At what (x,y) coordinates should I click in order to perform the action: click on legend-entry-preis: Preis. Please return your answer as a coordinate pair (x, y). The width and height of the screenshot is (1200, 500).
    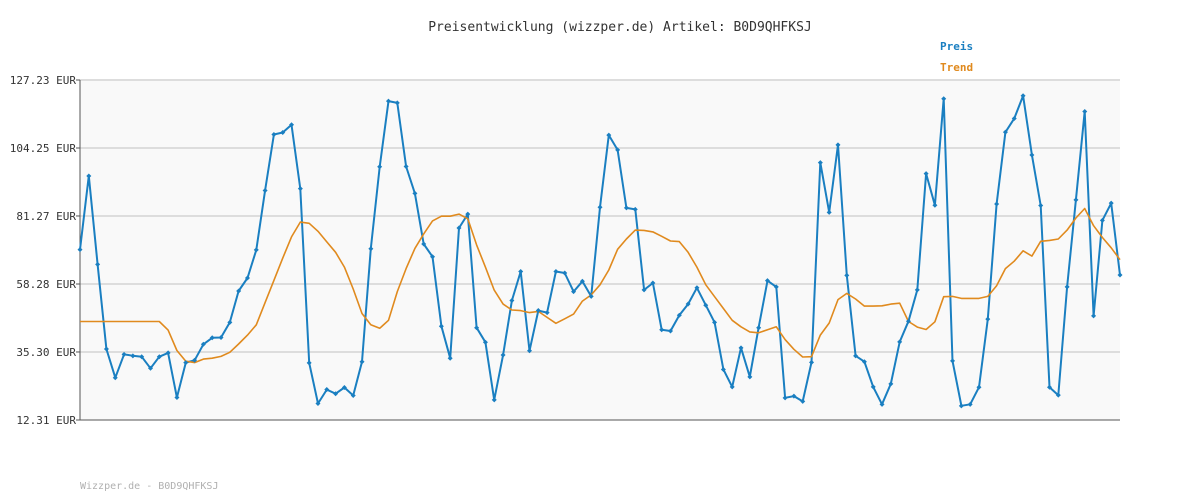
    Looking at the image, I should click on (957, 46).